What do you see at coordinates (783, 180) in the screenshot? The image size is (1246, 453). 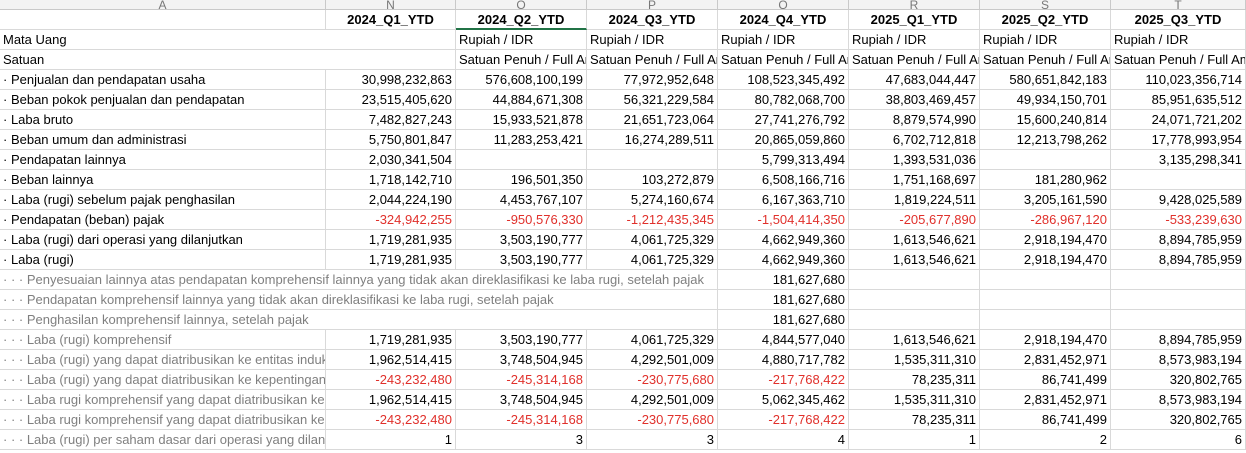 I see `value-cell: 6,508,166,716` at bounding box center [783, 180].